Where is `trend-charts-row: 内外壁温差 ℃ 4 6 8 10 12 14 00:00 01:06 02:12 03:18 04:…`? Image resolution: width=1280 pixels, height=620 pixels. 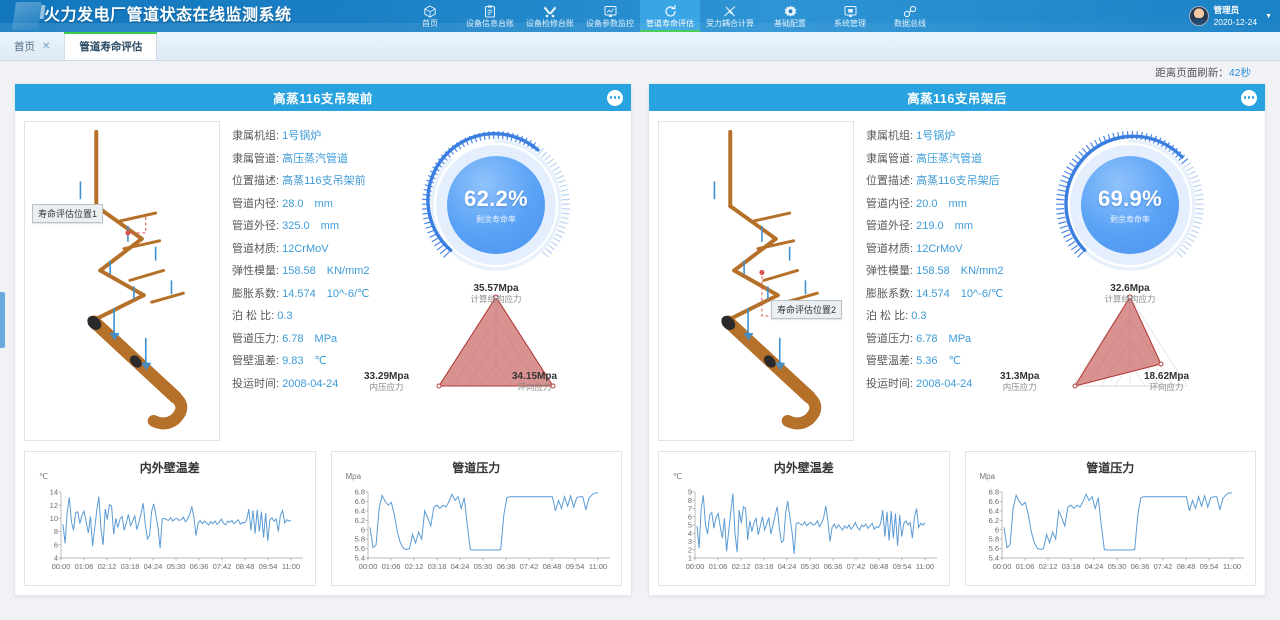 trend-charts-row: 内外壁温差 ℃ 4 6 8 10 12 14 00:00 01:06 02:12 03:18 04:… is located at coordinates (323, 518).